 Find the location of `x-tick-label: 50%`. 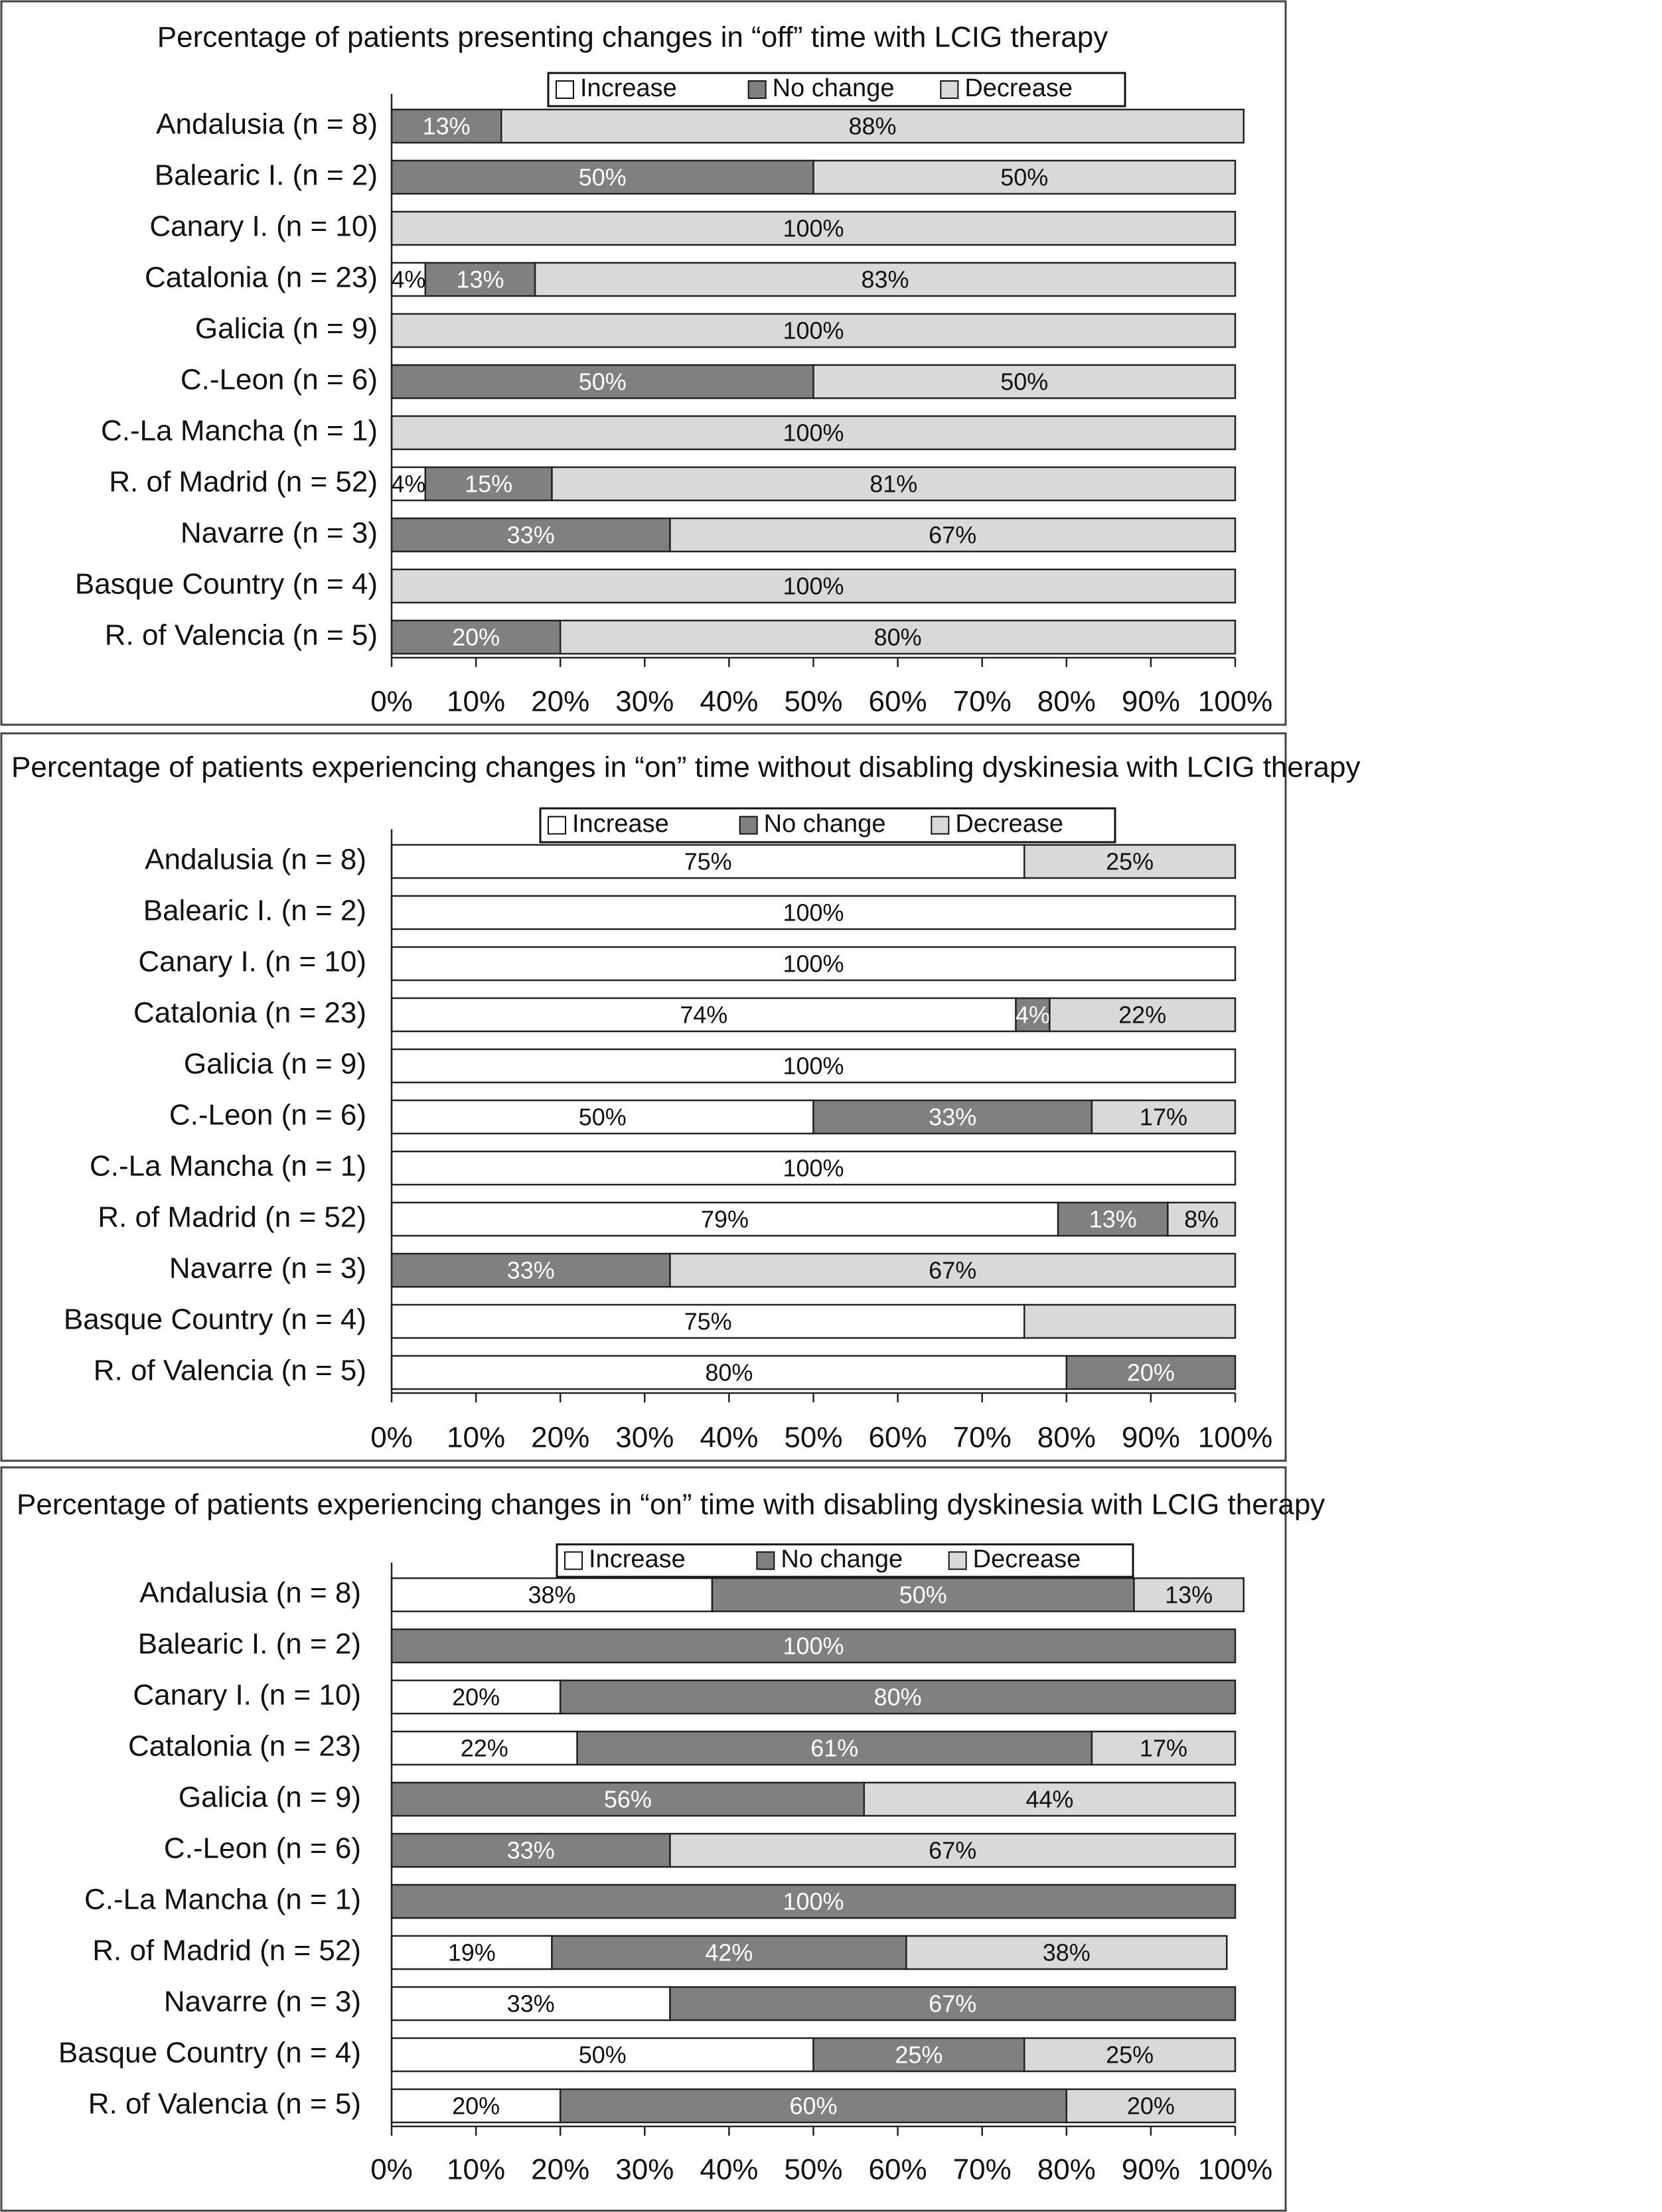

x-tick-label: 50% is located at coordinates (813, 702).